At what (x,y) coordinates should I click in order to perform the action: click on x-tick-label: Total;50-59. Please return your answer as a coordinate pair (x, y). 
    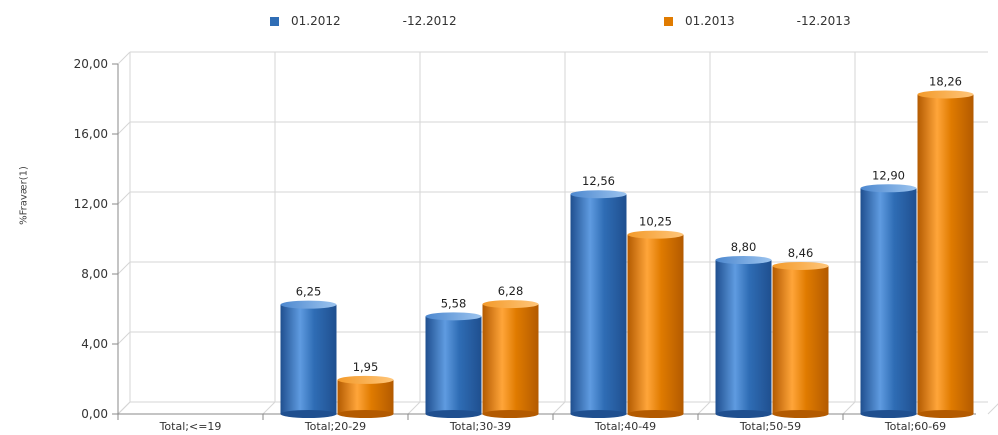
    Looking at the image, I should click on (770, 426).